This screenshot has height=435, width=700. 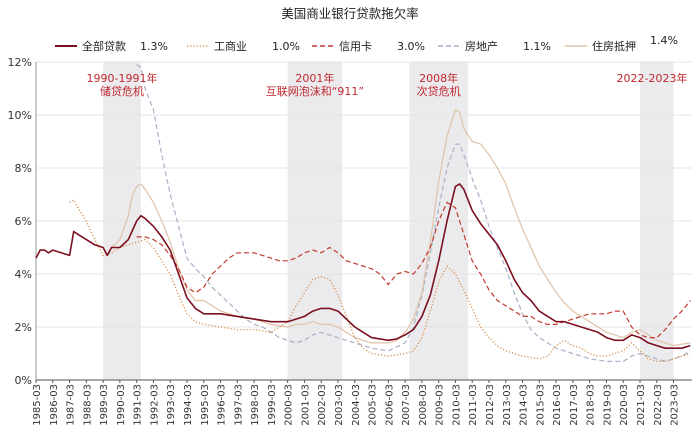 What do you see at coordinates (121, 405) in the screenshot?
I see `x-tick-label: 1990-03` at bounding box center [121, 405].